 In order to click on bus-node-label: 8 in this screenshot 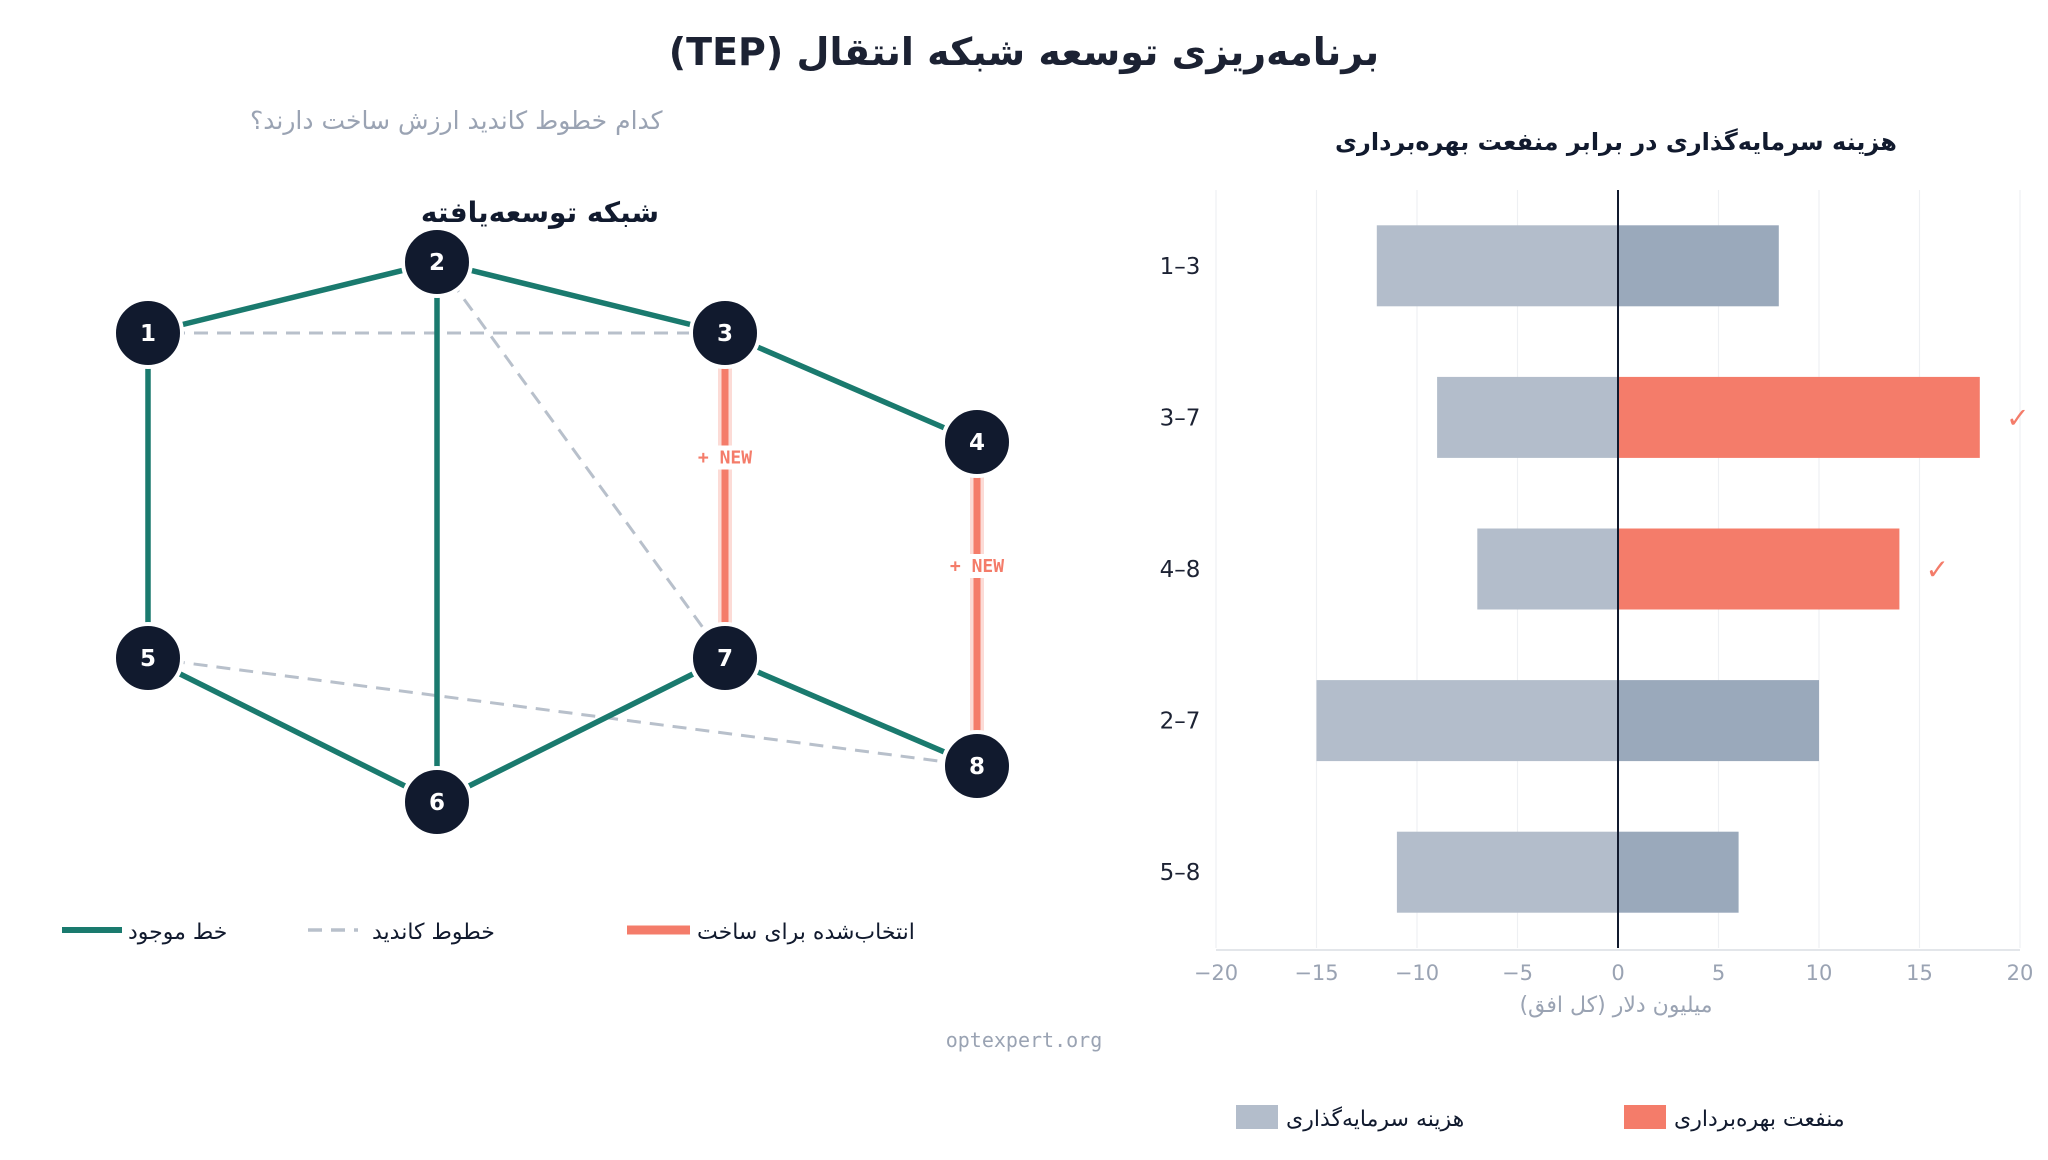, I will do `click(977, 767)`.